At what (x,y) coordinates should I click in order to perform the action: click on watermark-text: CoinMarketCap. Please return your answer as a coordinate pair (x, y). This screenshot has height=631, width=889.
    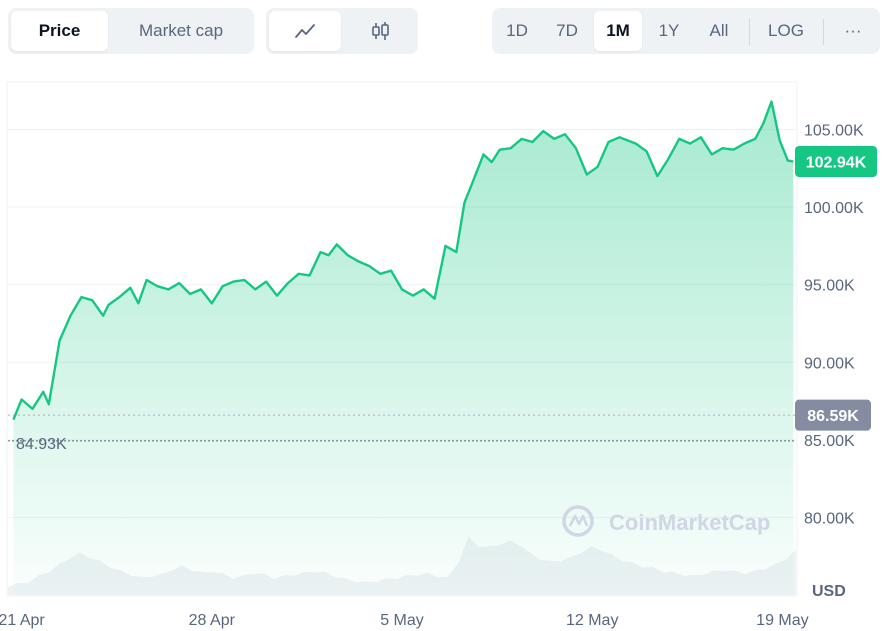
    Looking at the image, I should click on (689, 522).